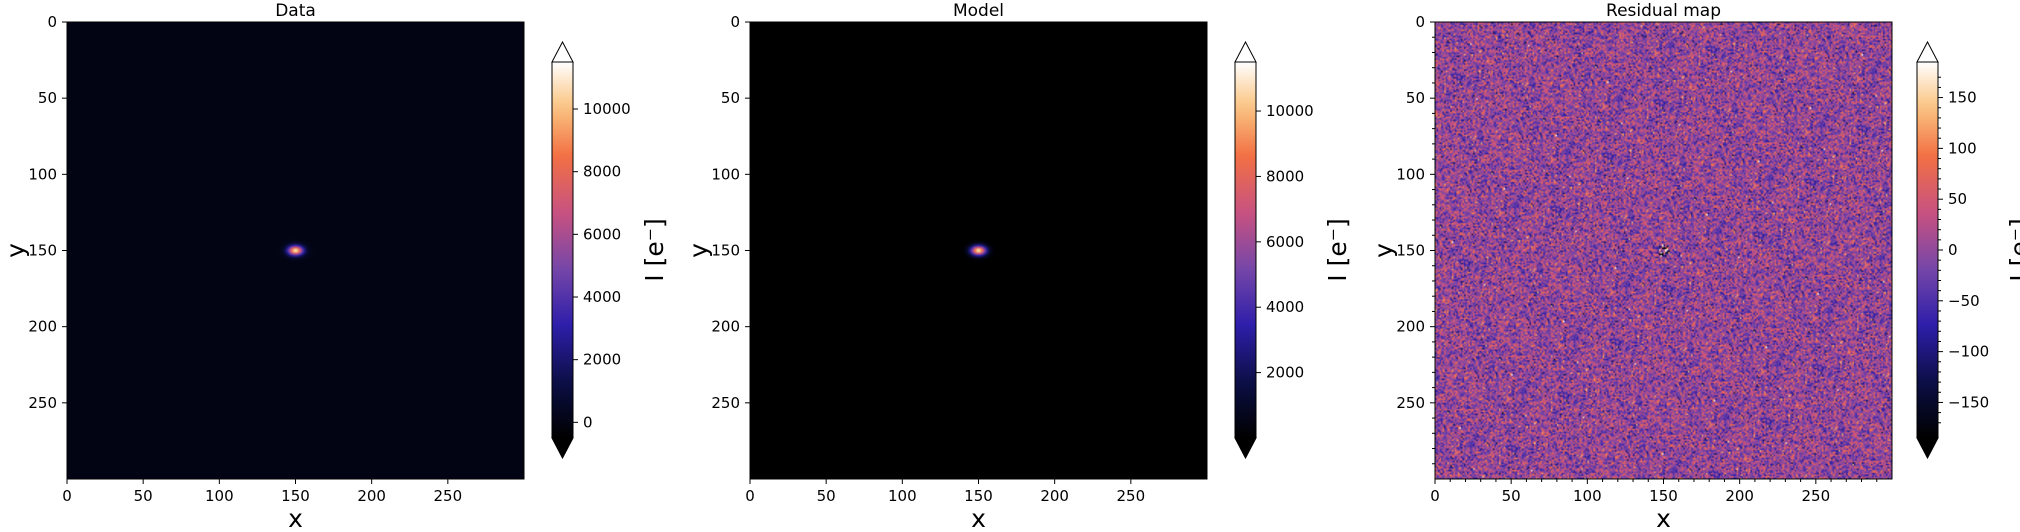 This screenshot has width=2020, height=532. What do you see at coordinates (295, 11) in the screenshot?
I see `panel-title: Data` at bounding box center [295, 11].